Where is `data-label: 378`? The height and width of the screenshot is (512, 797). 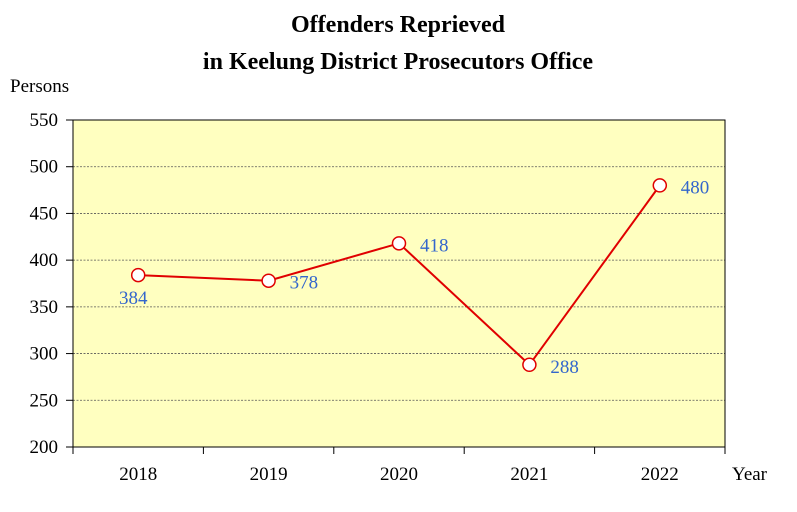 data-label: 378 is located at coordinates (304, 283).